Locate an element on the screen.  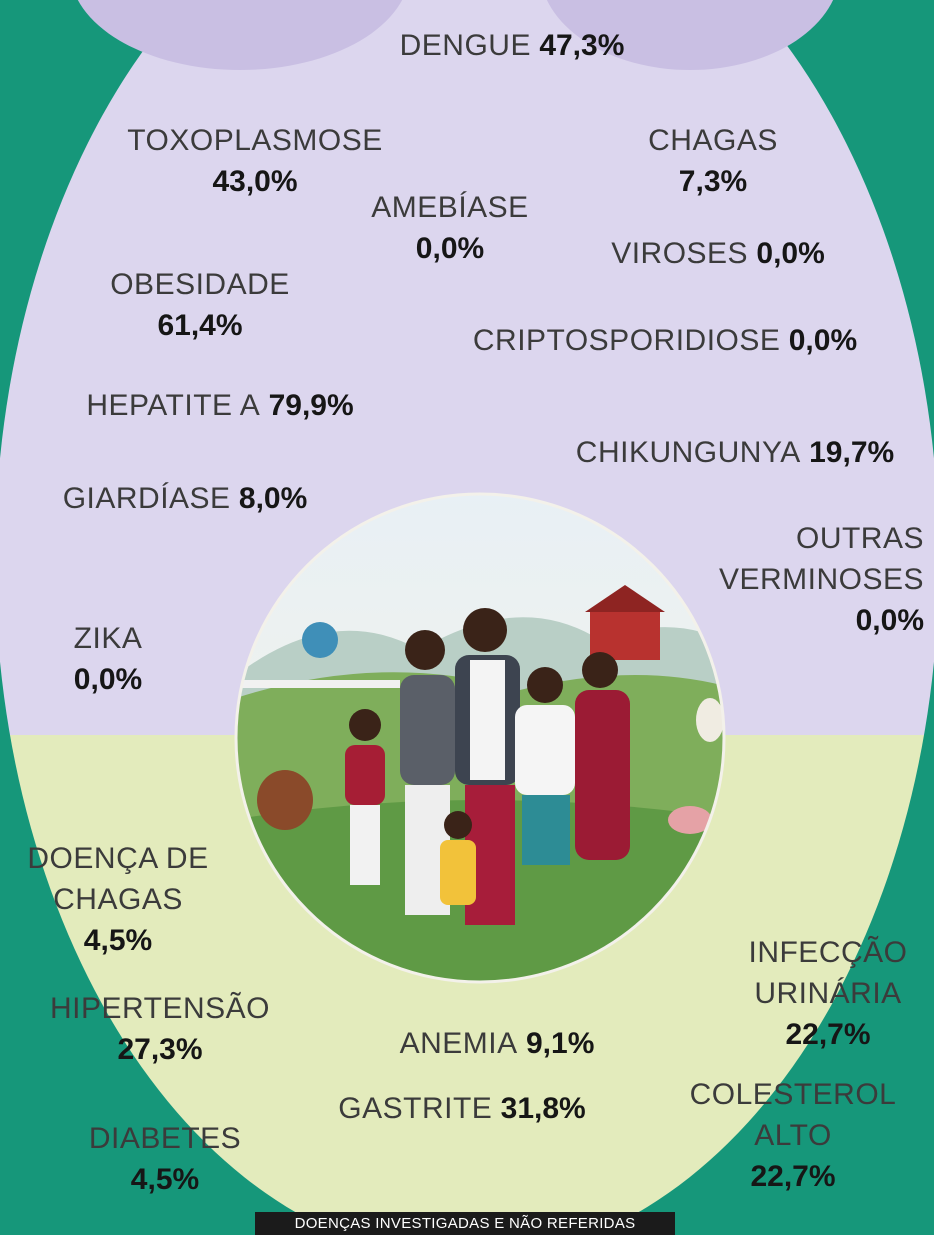
item: CHAGAS 7,3% is located at coordinates (713, 161).